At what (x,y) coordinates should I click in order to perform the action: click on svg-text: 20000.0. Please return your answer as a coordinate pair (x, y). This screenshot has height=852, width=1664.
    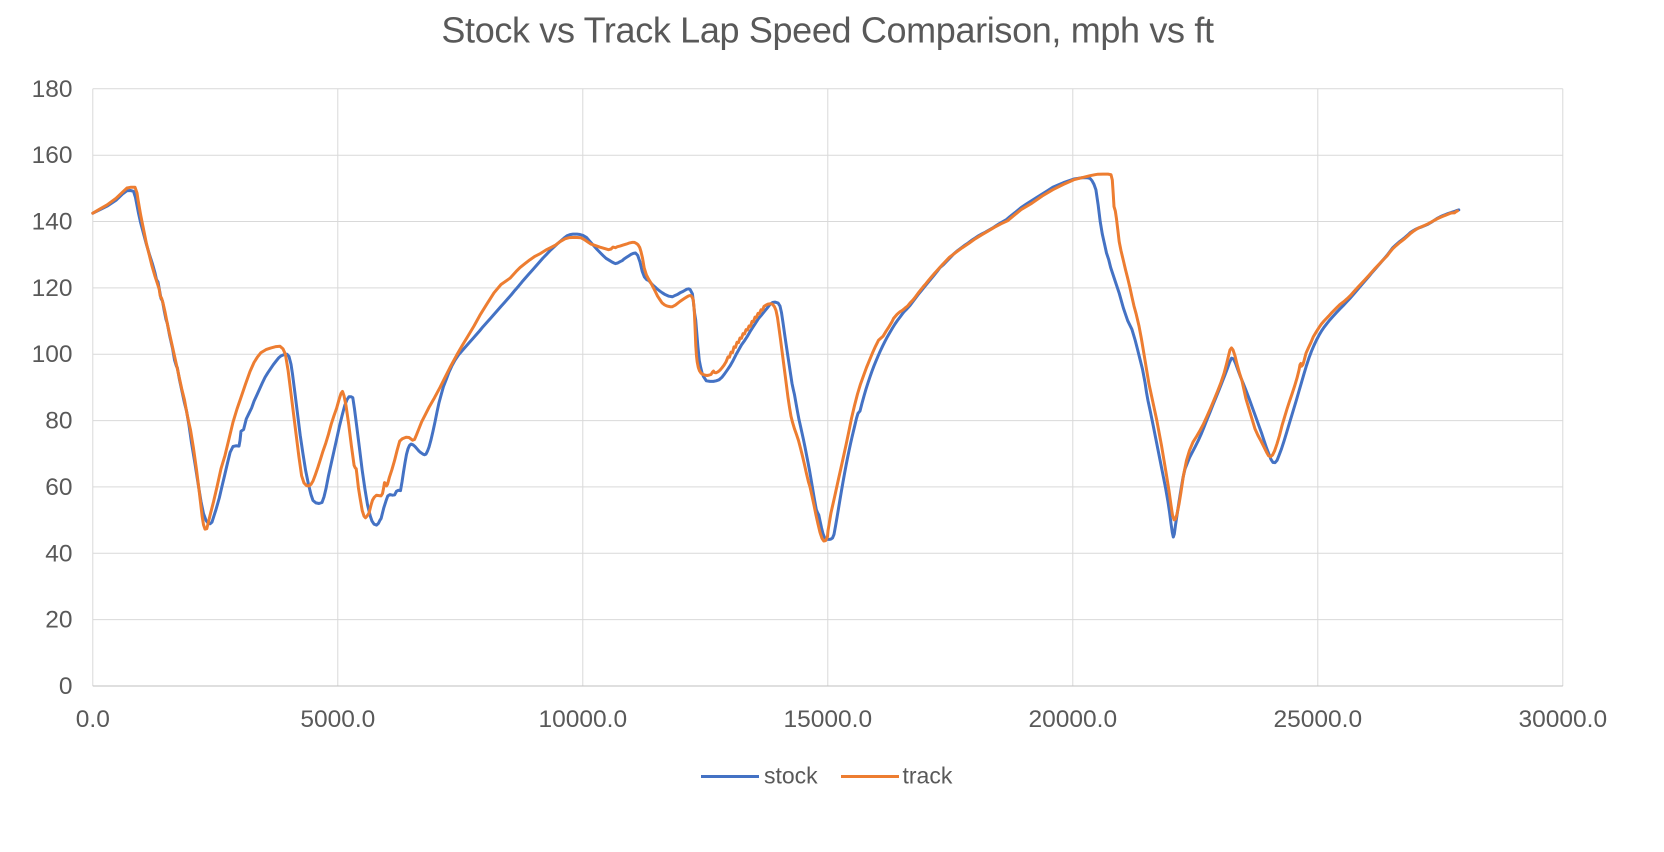
    Looking at the image, I should click on (1073, 719).